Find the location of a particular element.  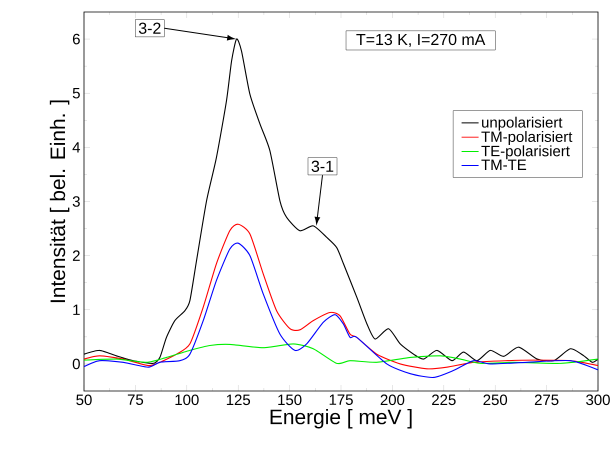

legend-label: TM-TE is located at coordinates (503, 165).